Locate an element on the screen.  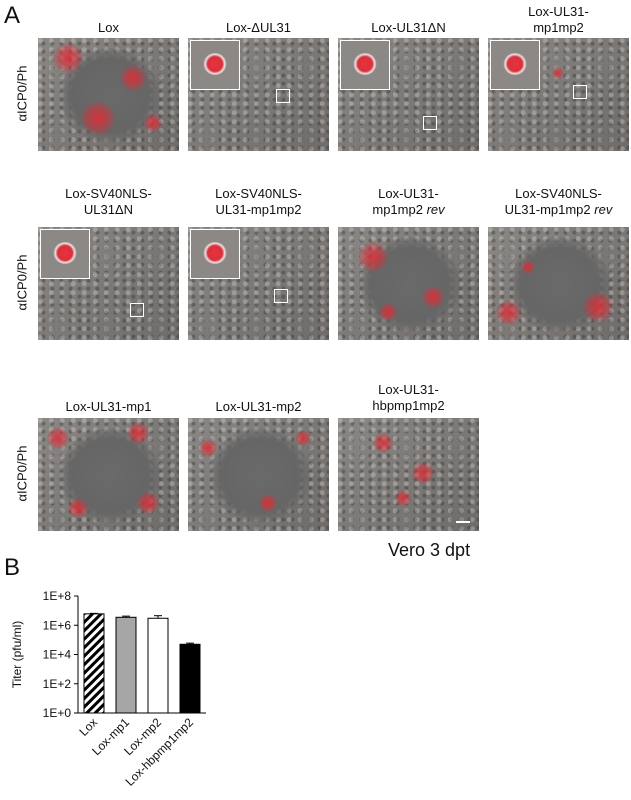
y-axis-label: Titer (pfu/ml) is located at coordinates (17, 655).